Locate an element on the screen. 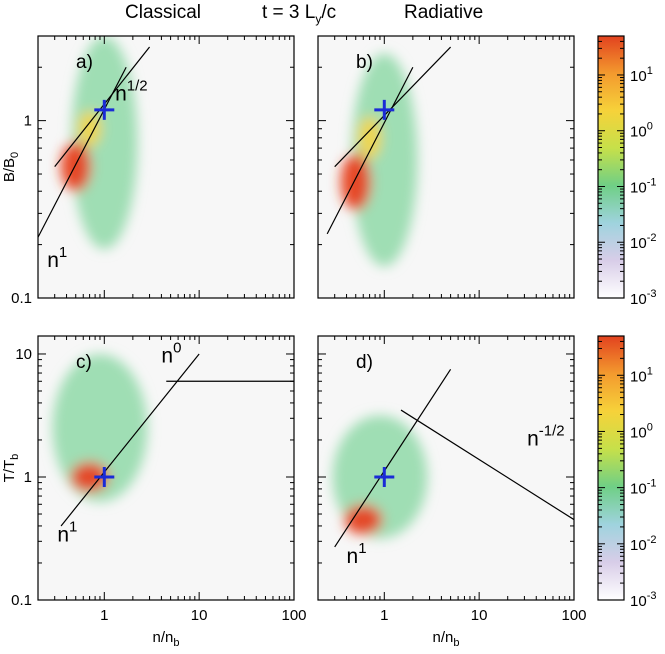 The height and width of the screenshot is (654, 665). y-axis-label: B/B0 is located at coordinates (11, 167).